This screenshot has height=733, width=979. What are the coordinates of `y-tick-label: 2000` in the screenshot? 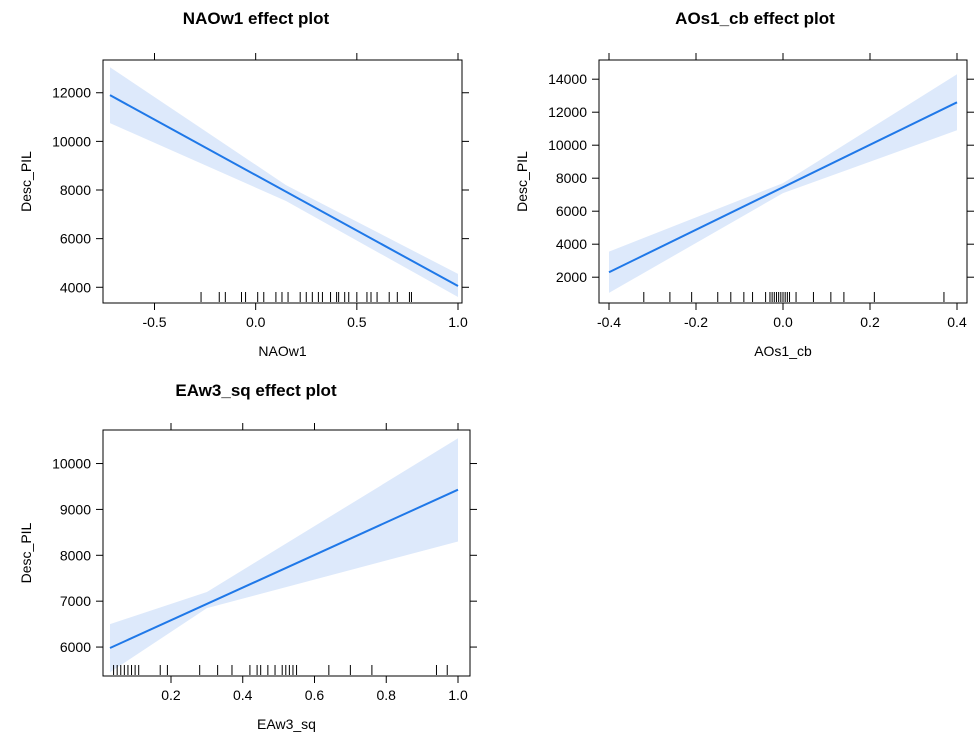 It's located at (571, 277).